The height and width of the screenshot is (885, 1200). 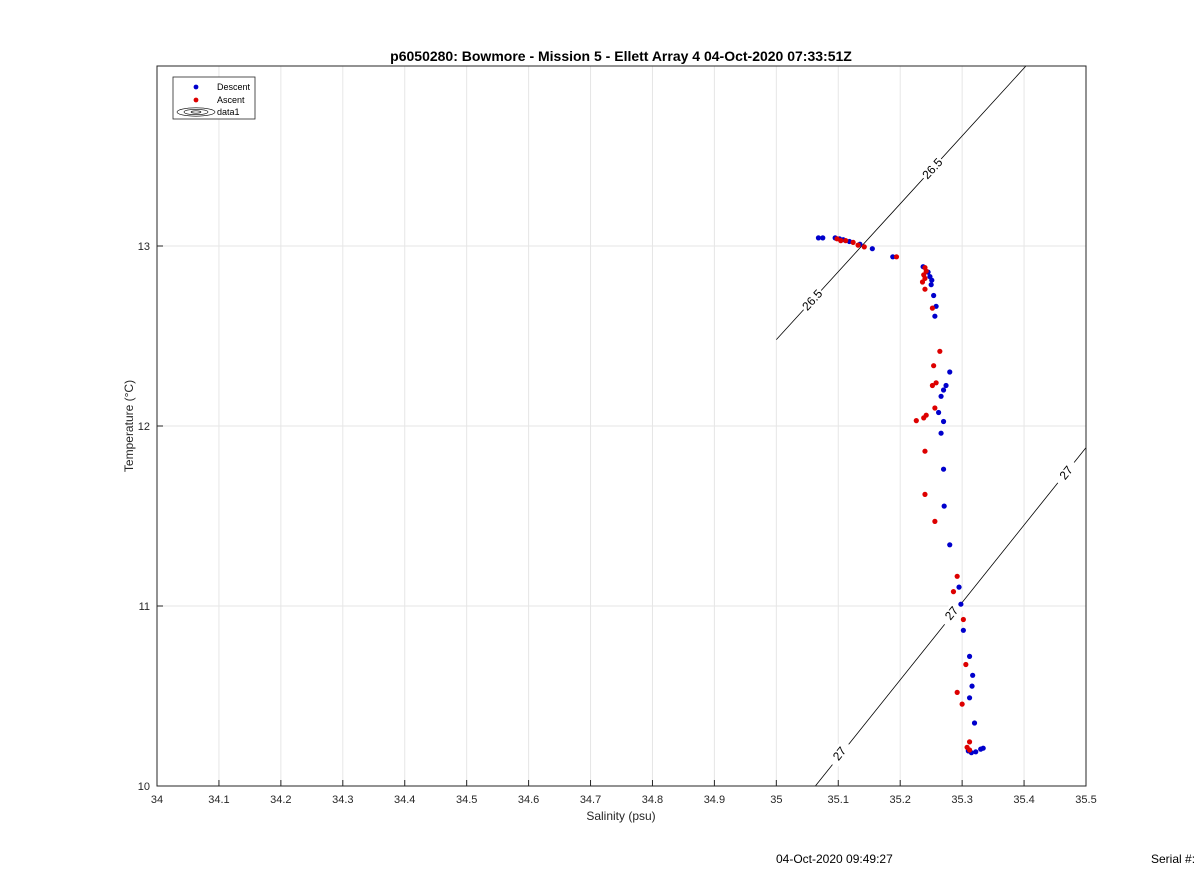 What do you see at coordinates (404, 800) in the screenshot?
I see `x-tick-label: 34.4` at bounding box center [404, 800].